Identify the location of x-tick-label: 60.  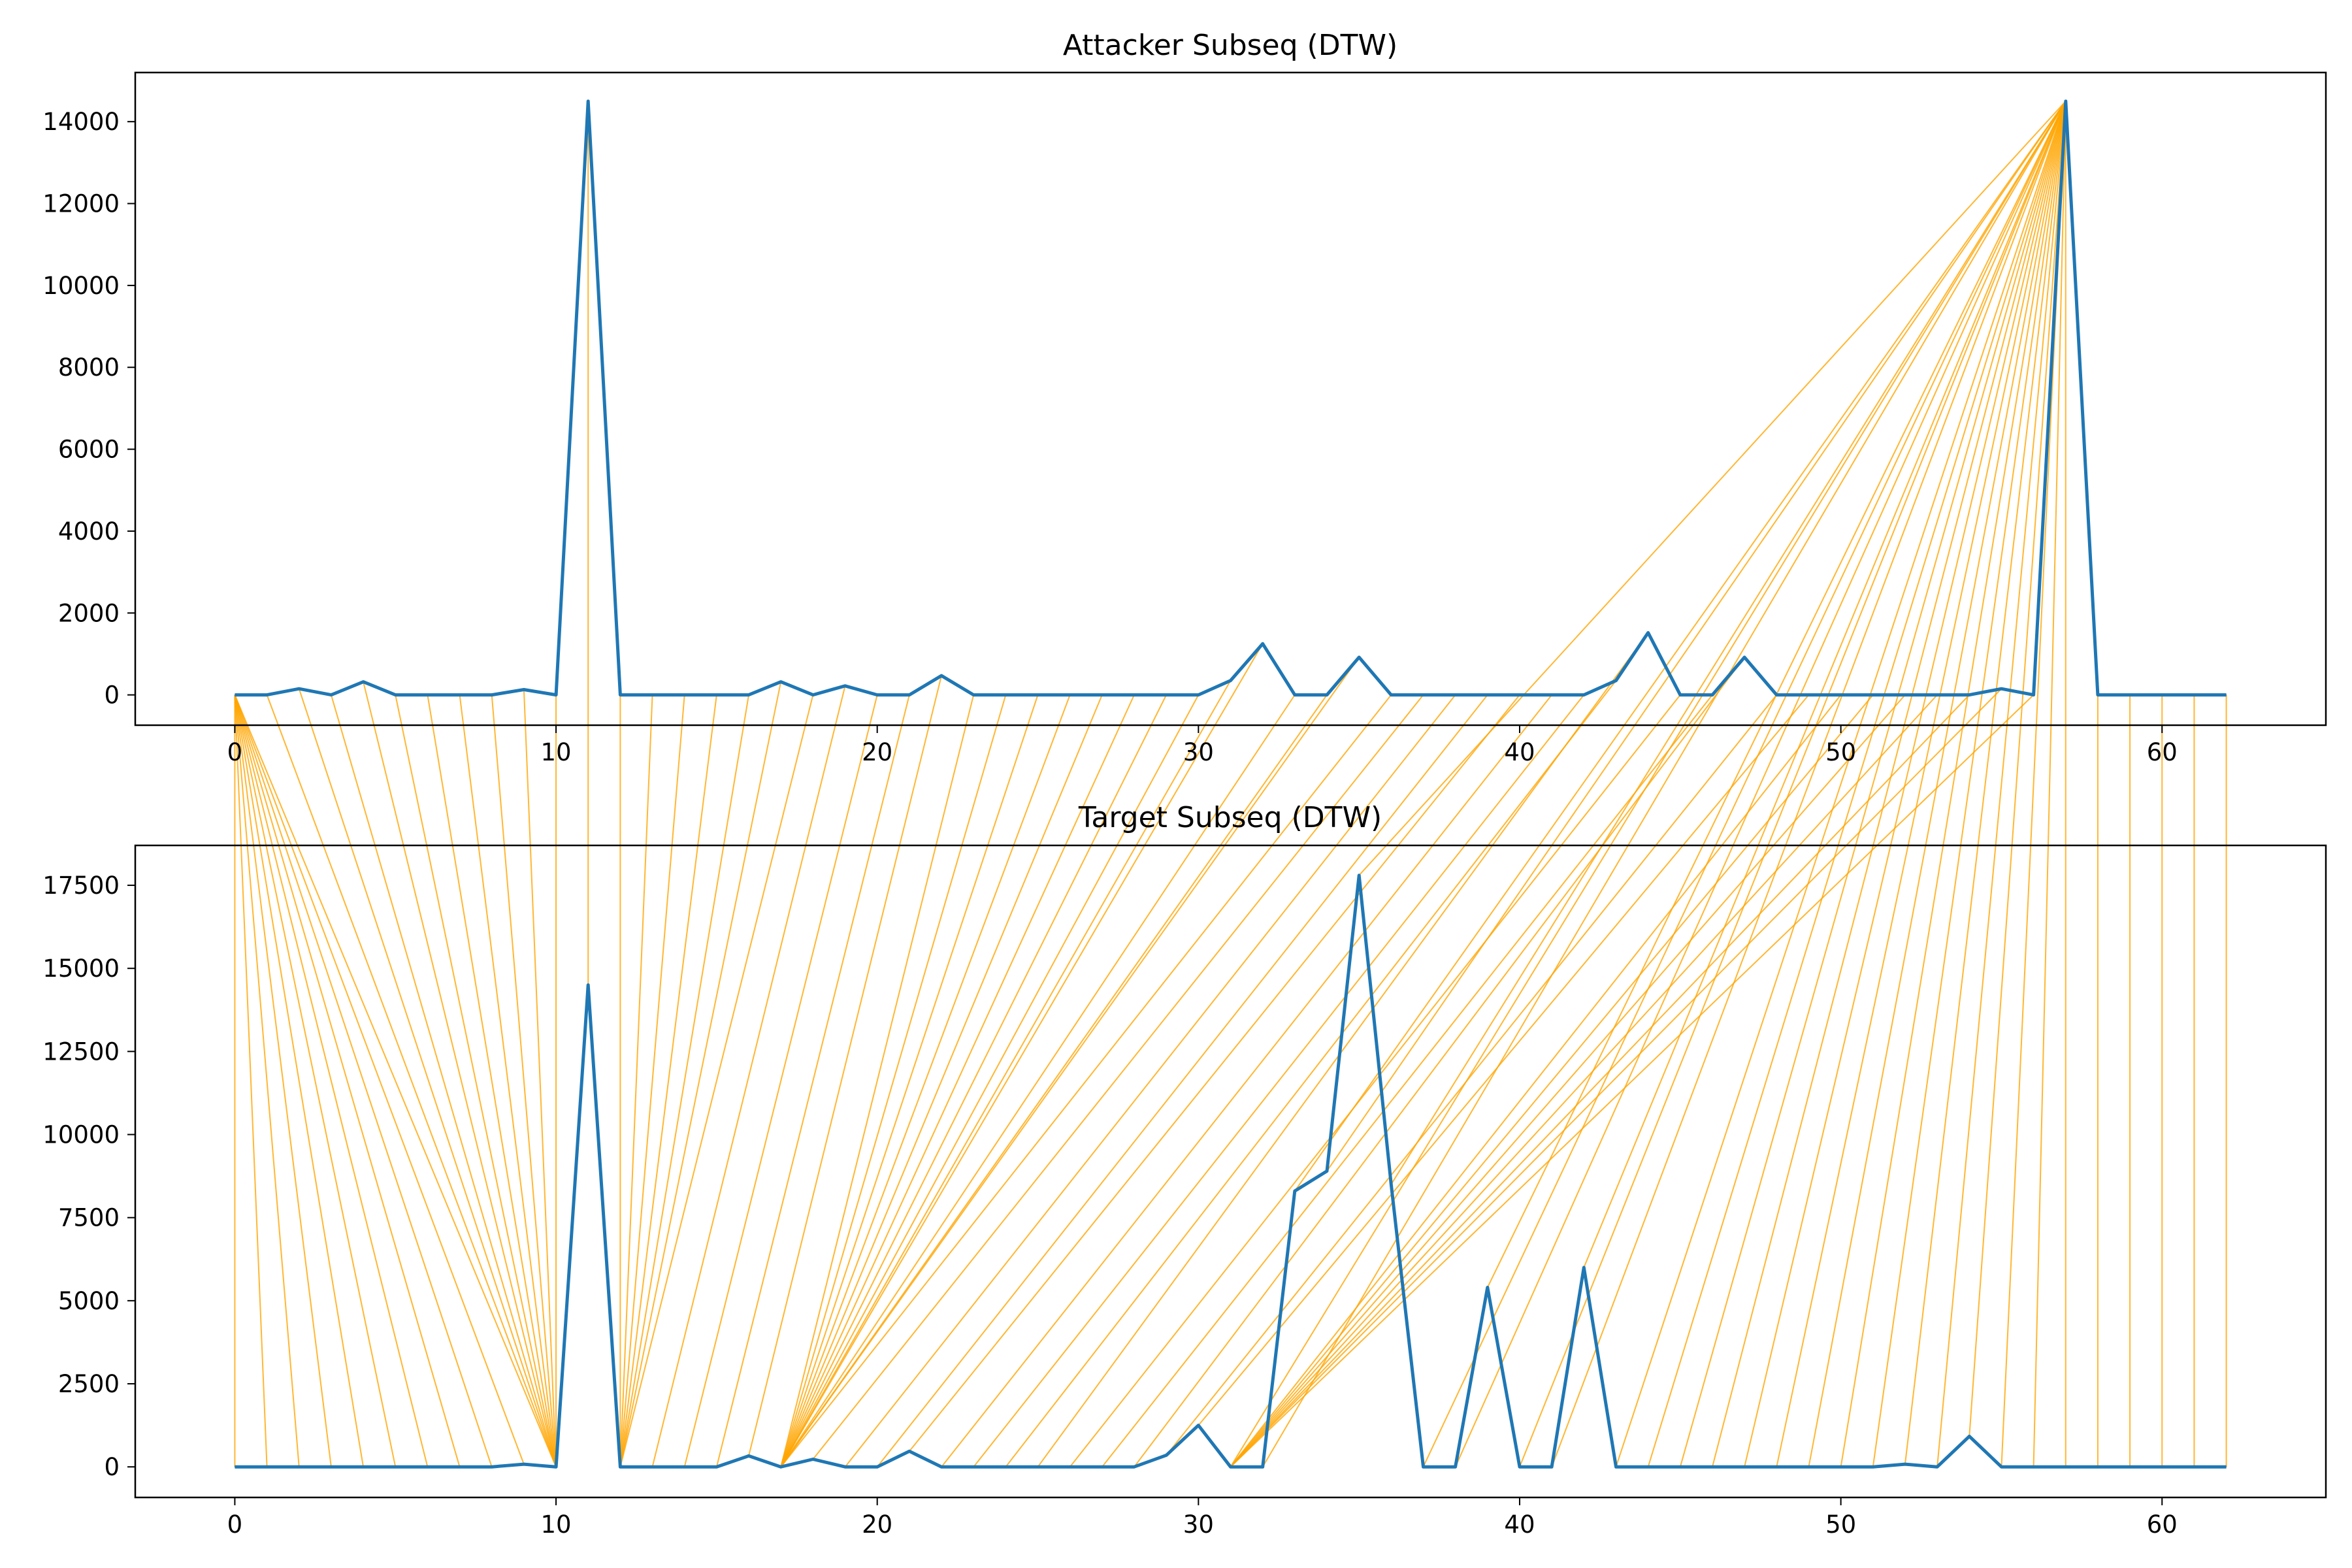
(2162, 752).